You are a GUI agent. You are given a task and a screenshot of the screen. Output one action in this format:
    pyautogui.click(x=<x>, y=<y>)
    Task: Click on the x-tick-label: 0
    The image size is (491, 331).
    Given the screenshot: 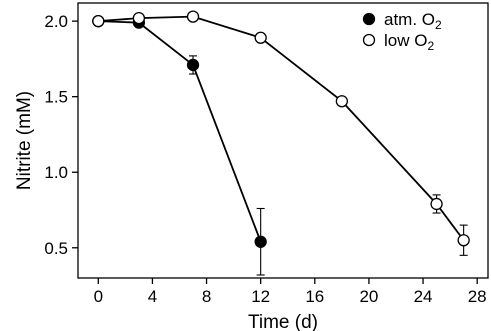 What is the action you would take?
    pyautogui.click(x=98, y=296)
    